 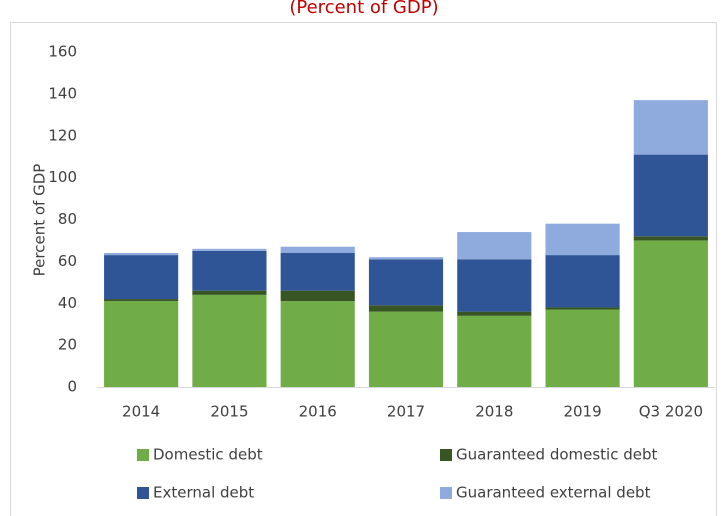 I want to click on y-tick-label: 0, so click(x=72, y=387).